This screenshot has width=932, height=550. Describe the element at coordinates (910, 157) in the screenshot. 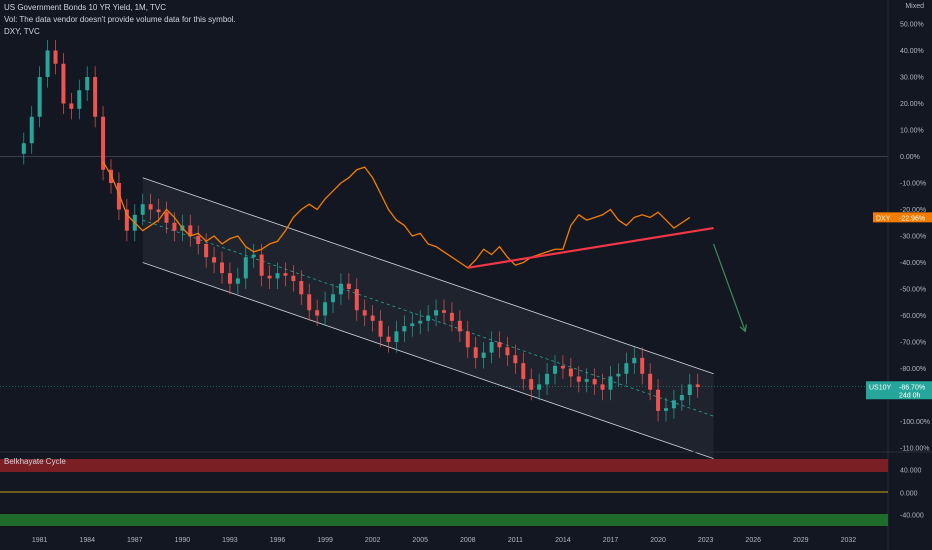

I see `y-tick-label: 0.00%` at that location.